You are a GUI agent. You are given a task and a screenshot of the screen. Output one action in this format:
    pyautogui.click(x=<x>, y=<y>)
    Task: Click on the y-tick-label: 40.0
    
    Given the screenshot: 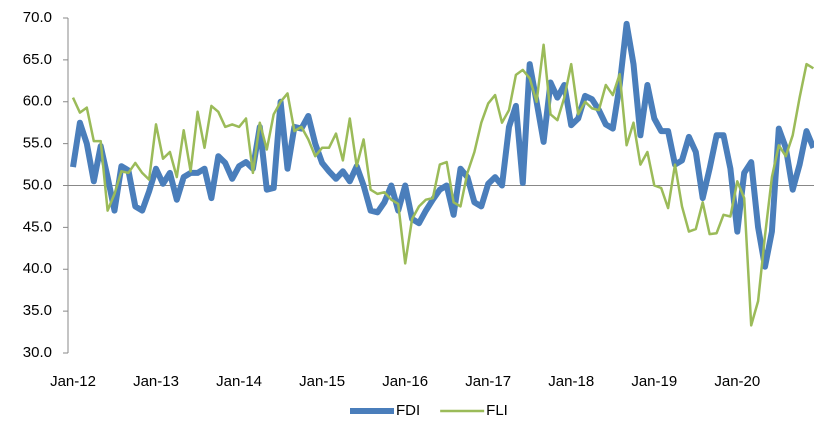 What is the action you would take?
    pyautogui.click(x=37, y=268)
    